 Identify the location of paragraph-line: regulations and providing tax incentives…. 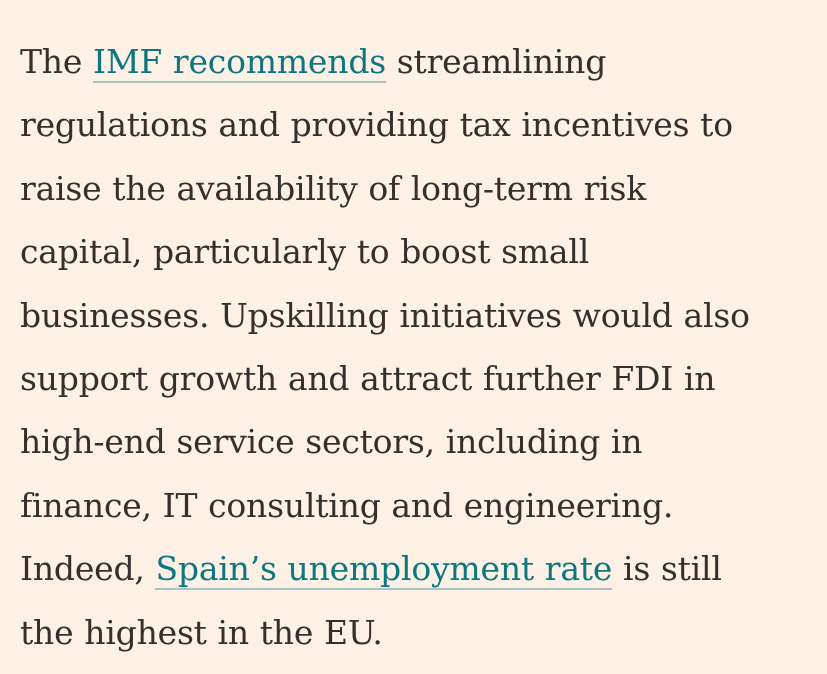
(376, 125).